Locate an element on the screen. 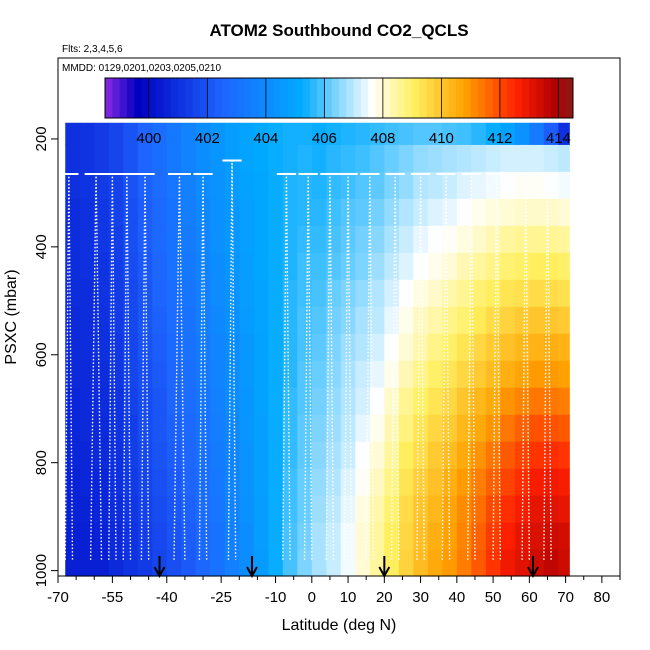  y-tick-label: 600 is located at coordinates (41, 354).